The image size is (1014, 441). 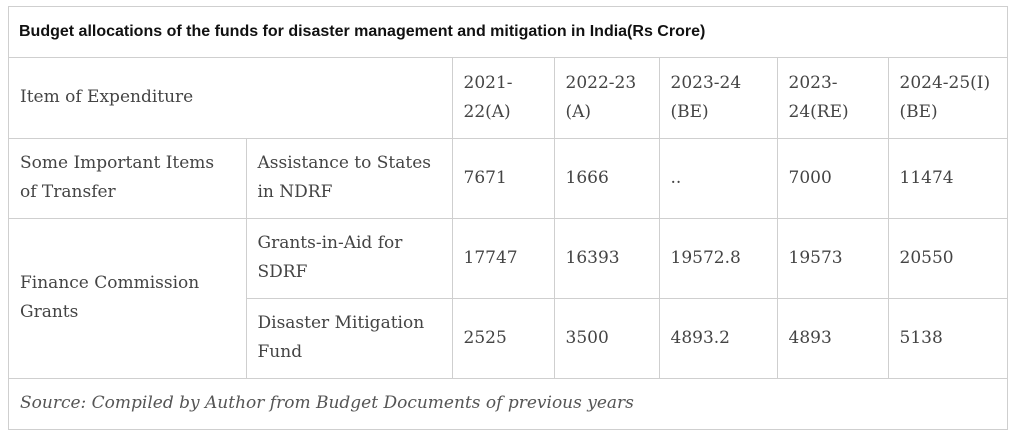 I want to click on row-item-label: Grants-in-Aid for SDRF, so click(x=349, y=258).